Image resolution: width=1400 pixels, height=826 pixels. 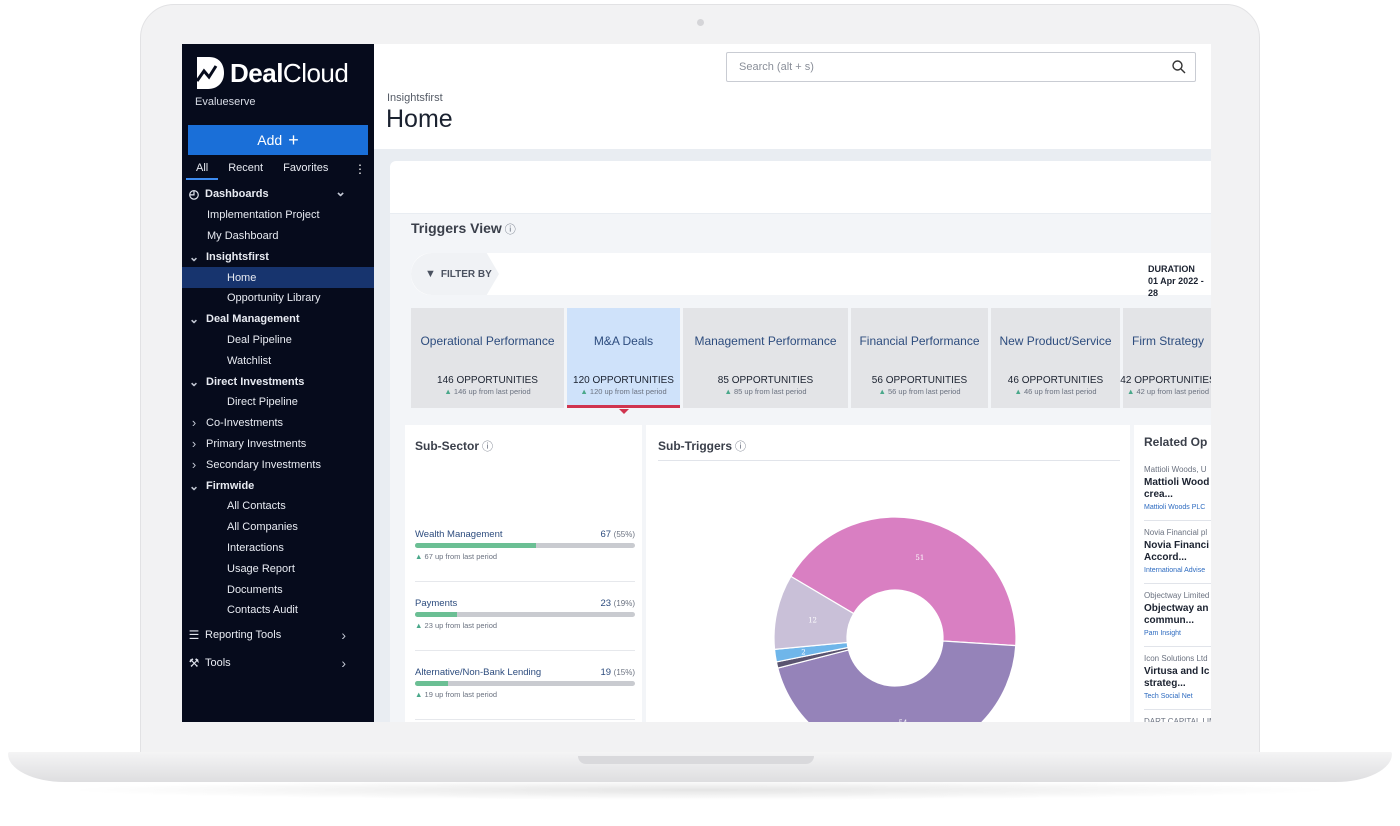 I want to click on sidebar-item-tools: ⚒ Tools ›, so click(x=278, y=663).